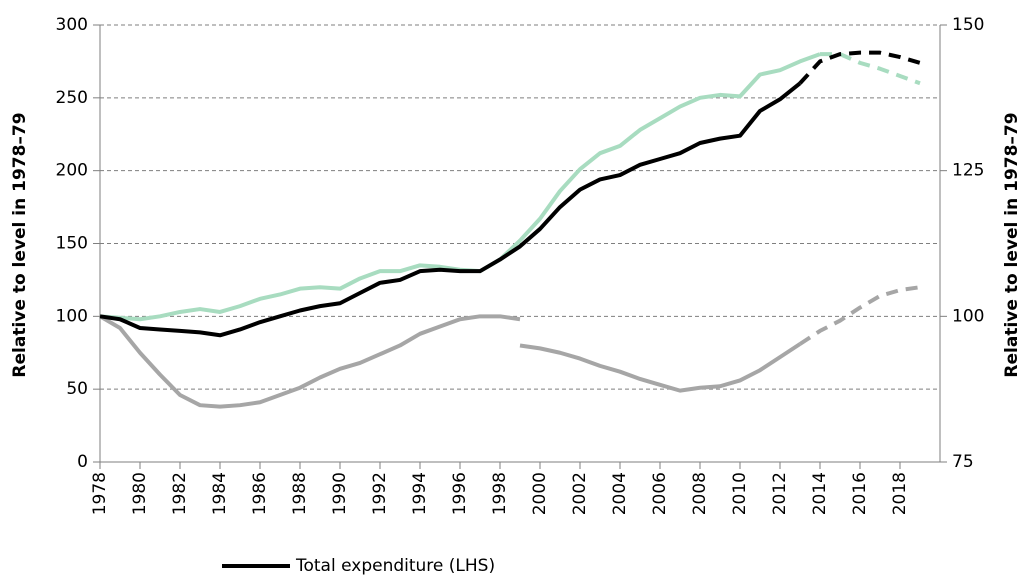 This screenshot has width=1023, height=576. Describe the element at coordinates (860, 493) in the screenshot. I see `x-tick-label: 2016` at that location.